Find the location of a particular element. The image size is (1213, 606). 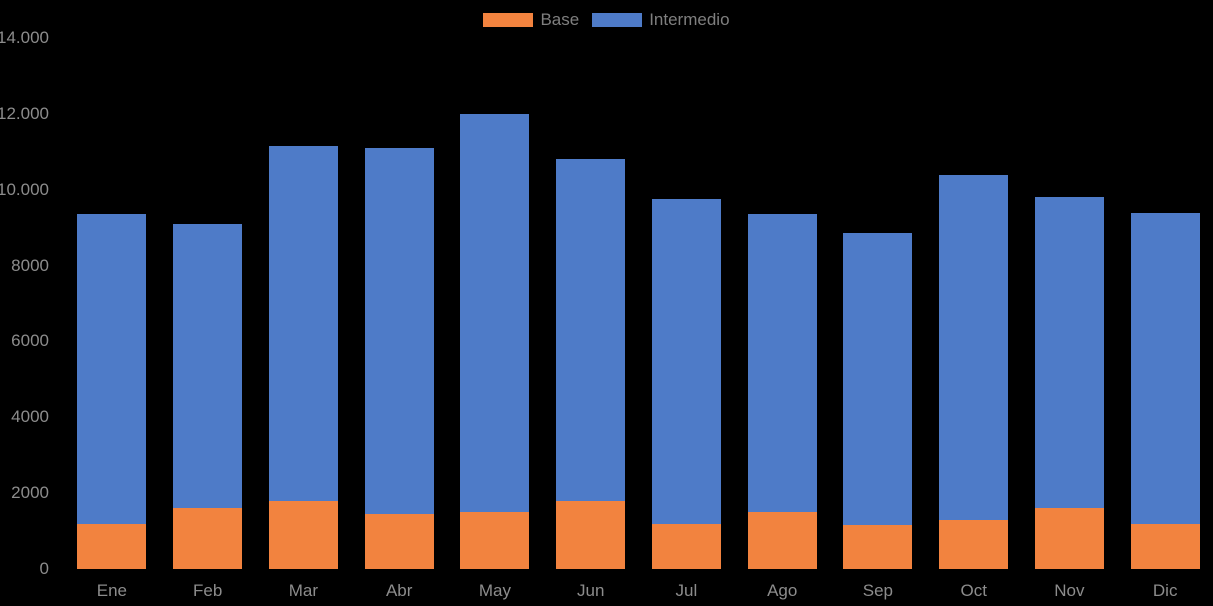

bar-segment-intermedio-nov is located at coordinates (1069, 353).